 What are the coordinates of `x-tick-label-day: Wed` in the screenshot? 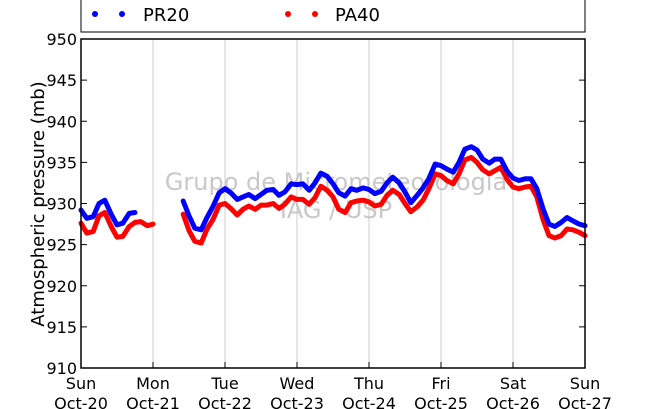 It's located at (297, 383).